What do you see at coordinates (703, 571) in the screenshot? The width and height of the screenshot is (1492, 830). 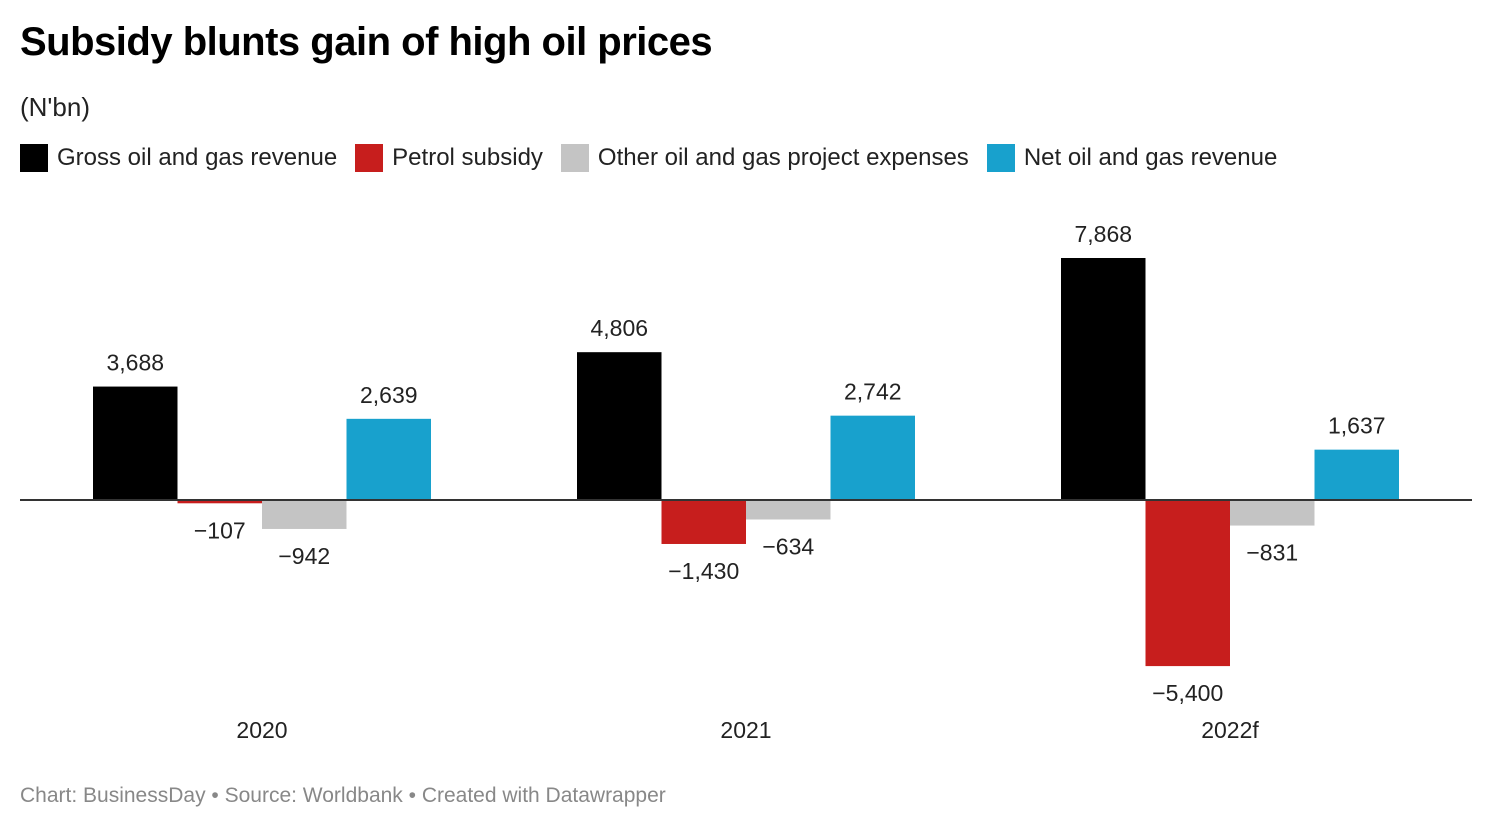 I see `data-label: −1,430` at bounding box center [703, 571].